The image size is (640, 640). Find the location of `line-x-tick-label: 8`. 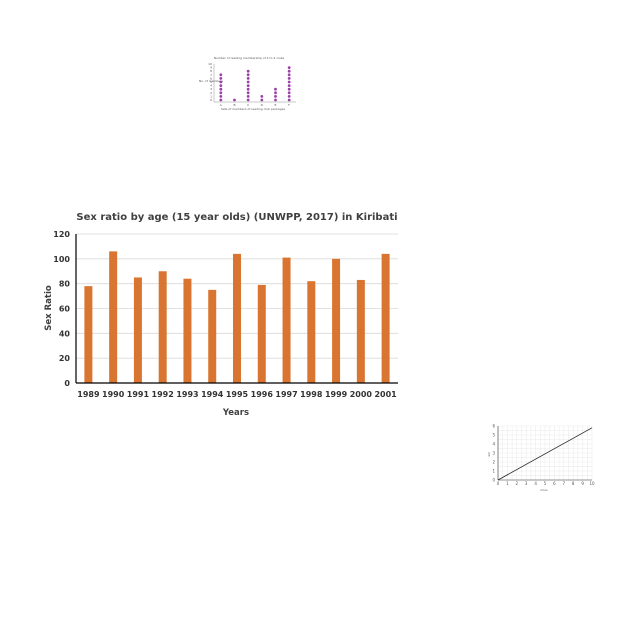

line-x-tick-label: 8 is located at coordinates (573, 483).